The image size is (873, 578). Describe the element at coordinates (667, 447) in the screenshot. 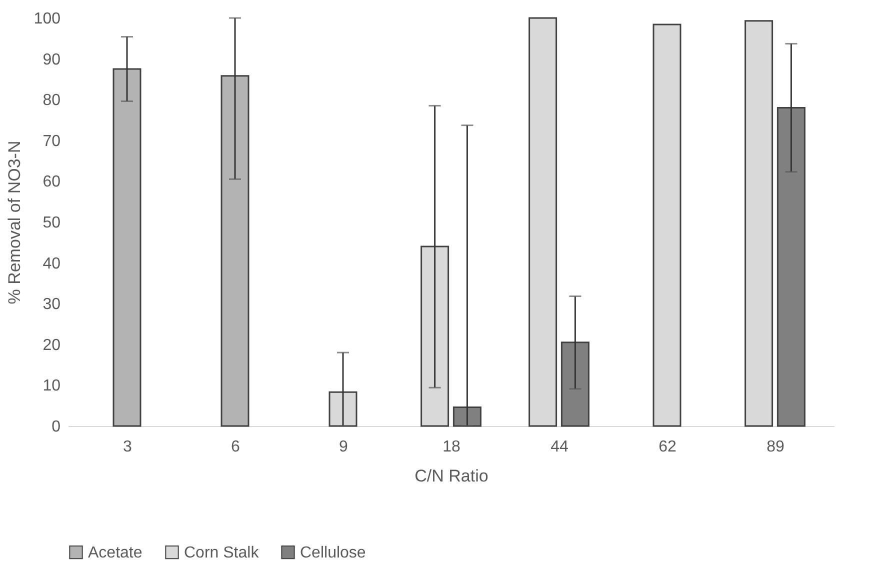

I see `x-tick-label: 62` at that location.